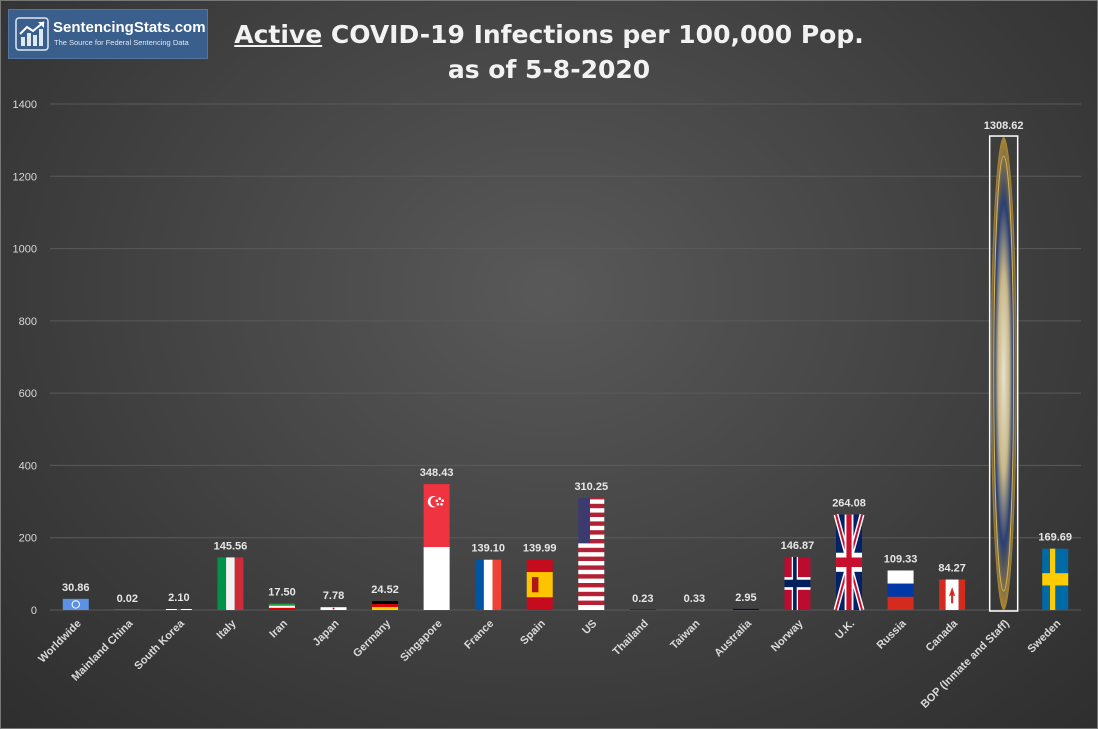 The width and height of the screenshot is (1098, 729). I want to click on x-tick-label: BOP (Inmate and Staff), so click(965, 663).